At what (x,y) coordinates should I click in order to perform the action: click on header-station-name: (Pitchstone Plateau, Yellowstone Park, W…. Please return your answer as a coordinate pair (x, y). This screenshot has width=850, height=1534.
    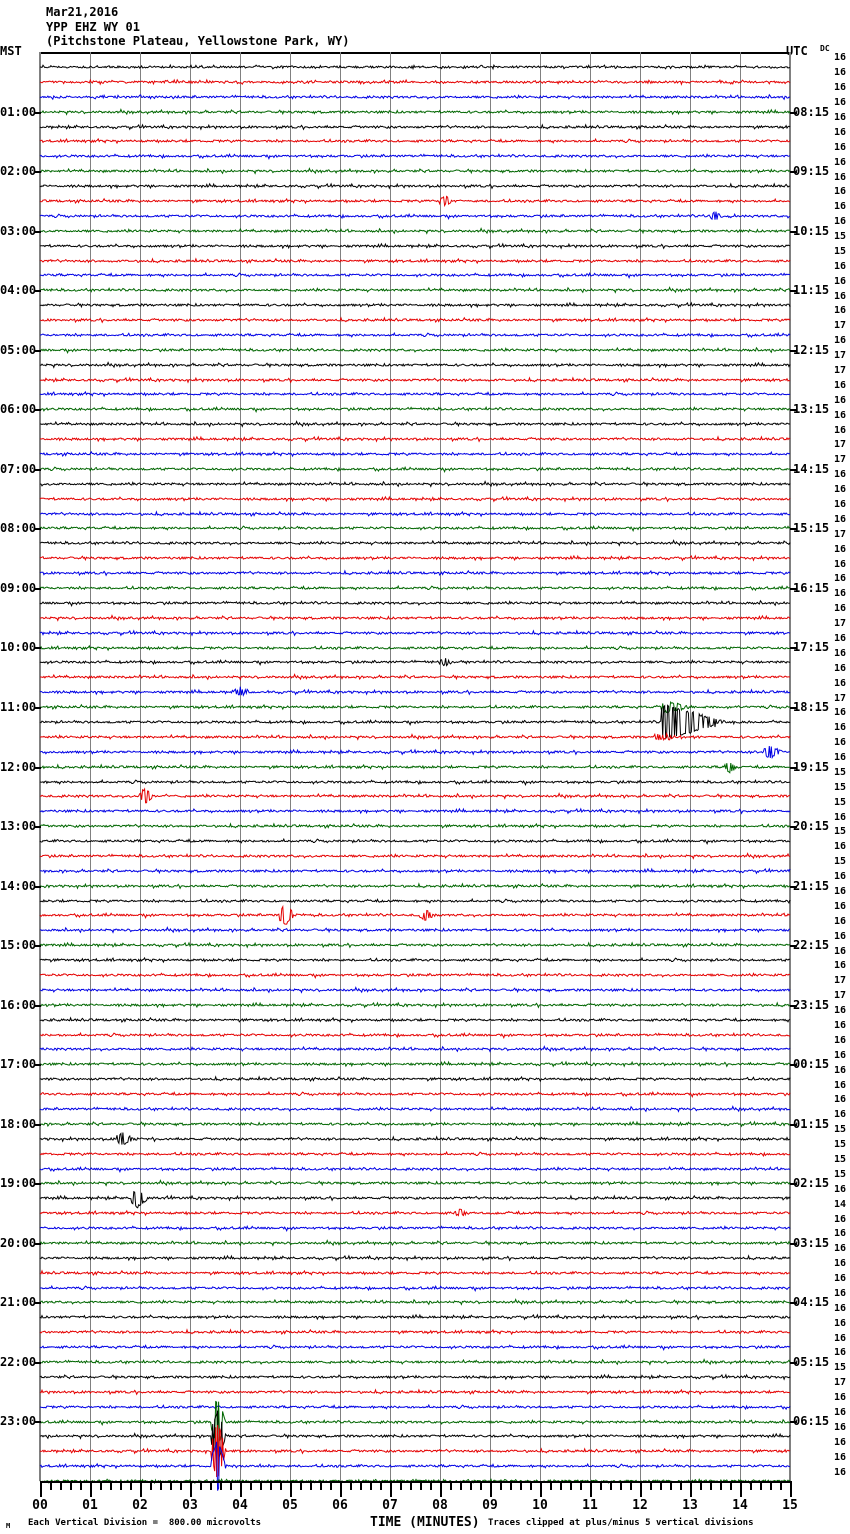
    Looking at the image, I should click on (198, 41).